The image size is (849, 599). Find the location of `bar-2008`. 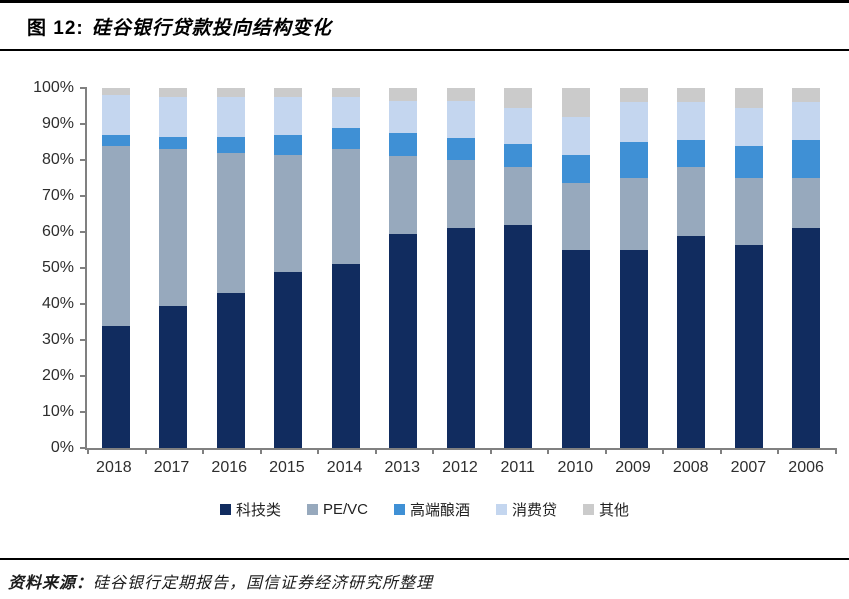

bar-2008 is located at coordinates (691, 268).